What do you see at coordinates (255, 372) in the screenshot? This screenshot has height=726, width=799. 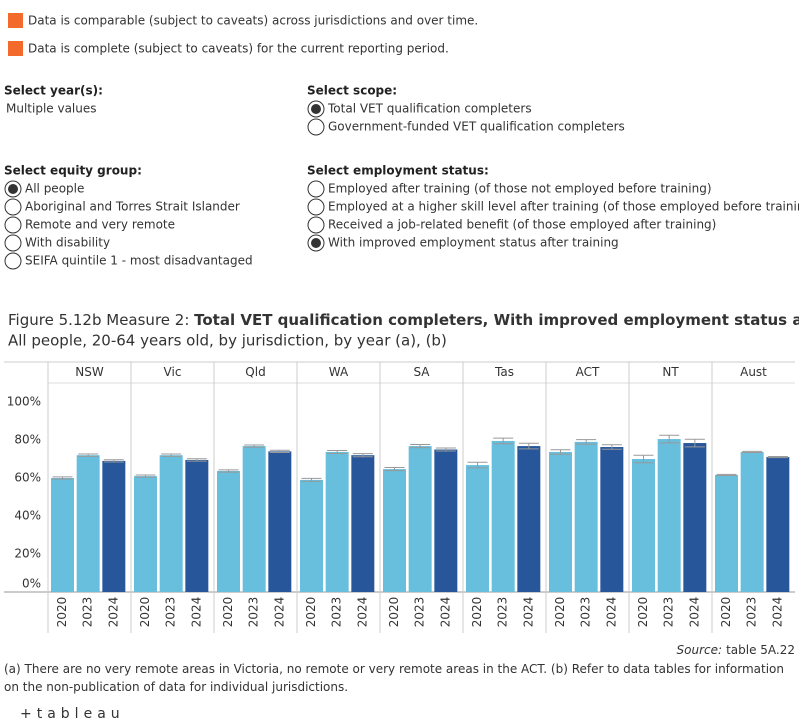 I see `panel-header: Qld` at bounding box center [255, 372].